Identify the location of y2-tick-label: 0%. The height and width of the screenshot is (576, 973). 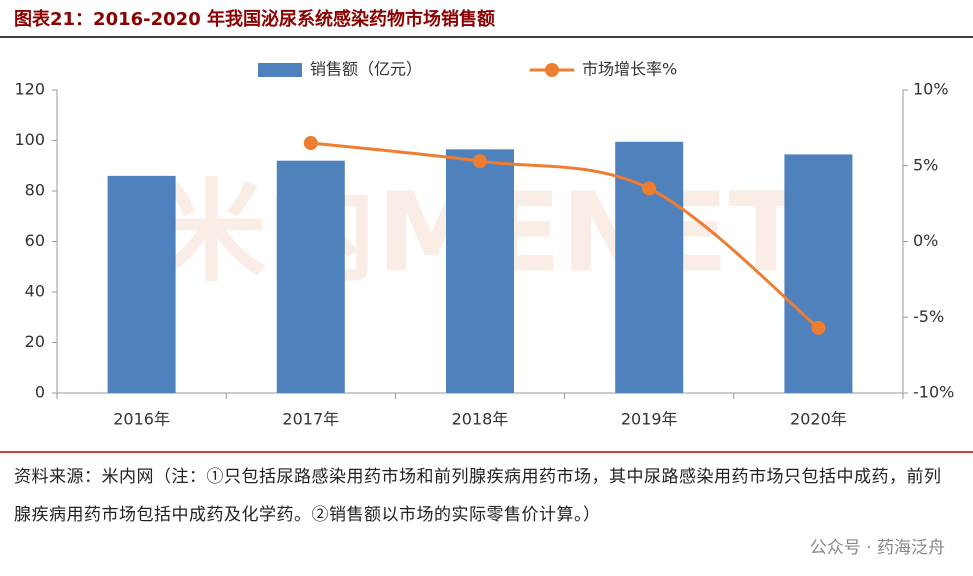
(925, 240).